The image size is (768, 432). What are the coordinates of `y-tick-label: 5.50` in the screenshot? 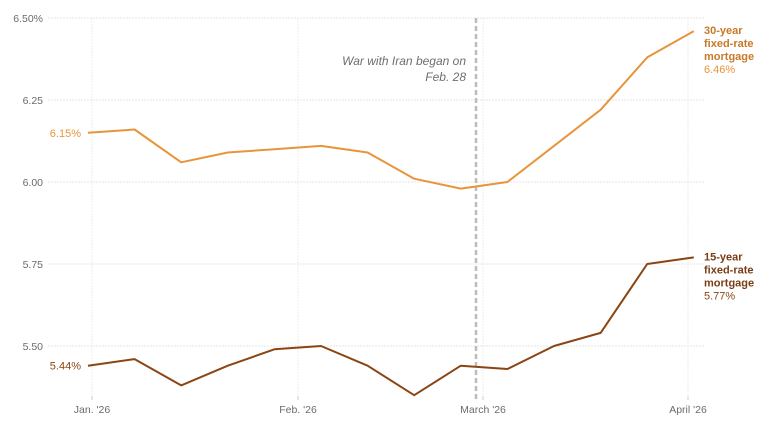 It's located at (33, 347).